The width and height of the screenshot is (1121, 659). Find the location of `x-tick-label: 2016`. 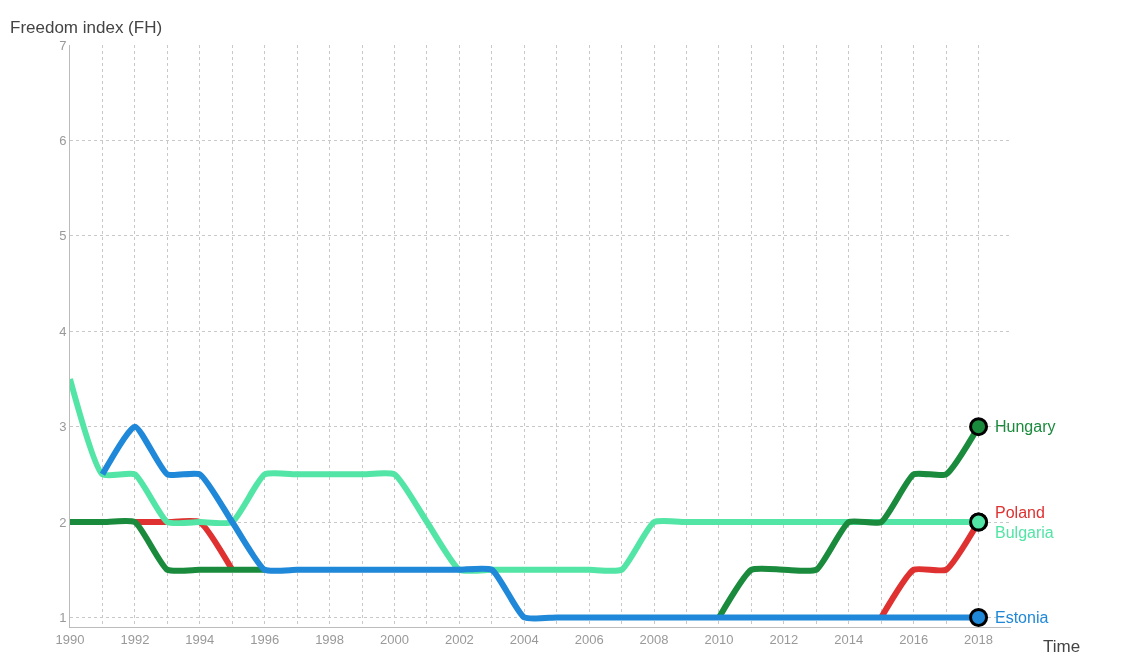

x-tick-label: 2016 is located at coordinates (914, 639).